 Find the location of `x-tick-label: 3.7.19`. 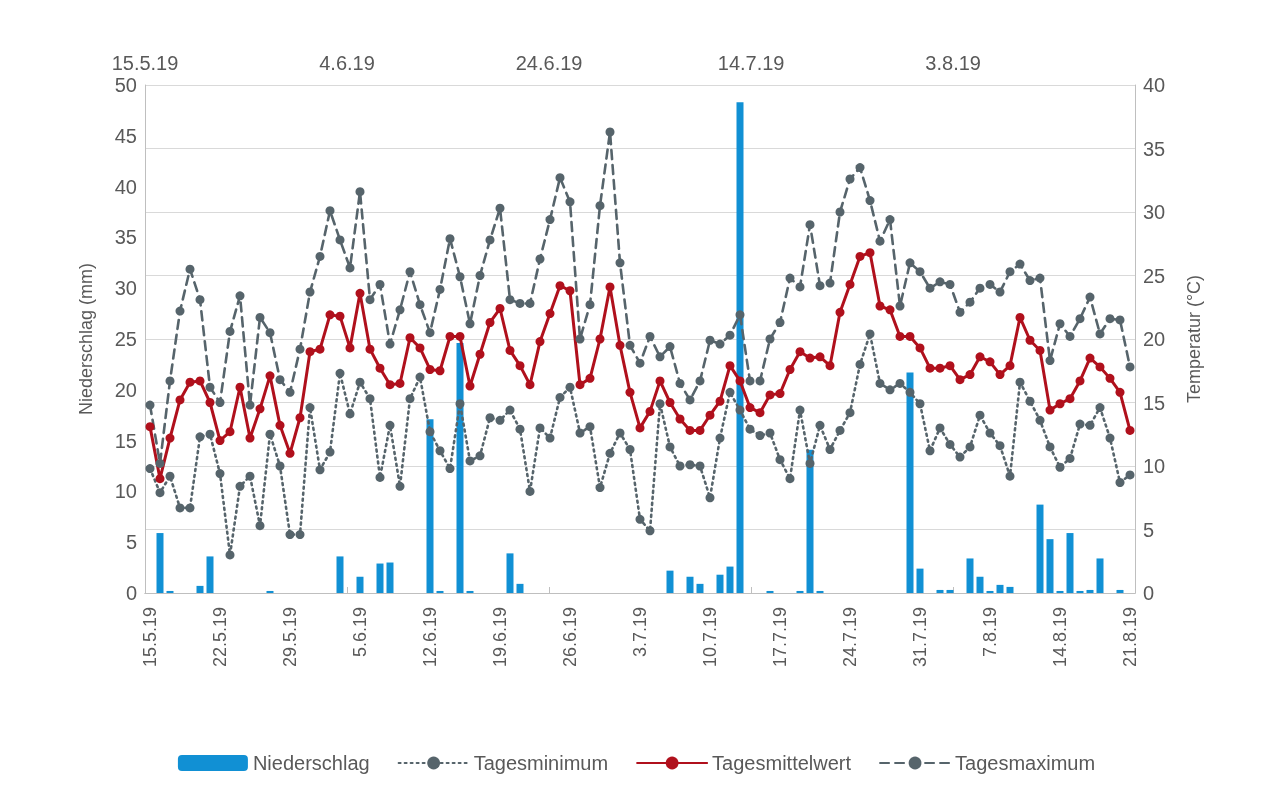

x-tick-label: 3.7.19 is located at coordinates (640, 632).